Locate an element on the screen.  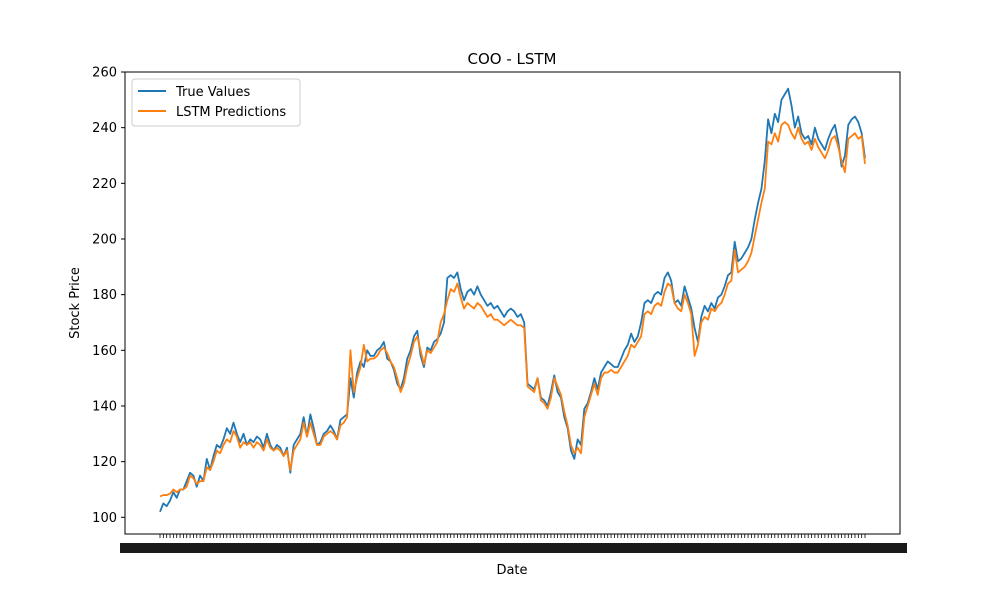
y-axis: 100 120 140 160 180 200 220 240 260 is located at coordinates (108, 296).